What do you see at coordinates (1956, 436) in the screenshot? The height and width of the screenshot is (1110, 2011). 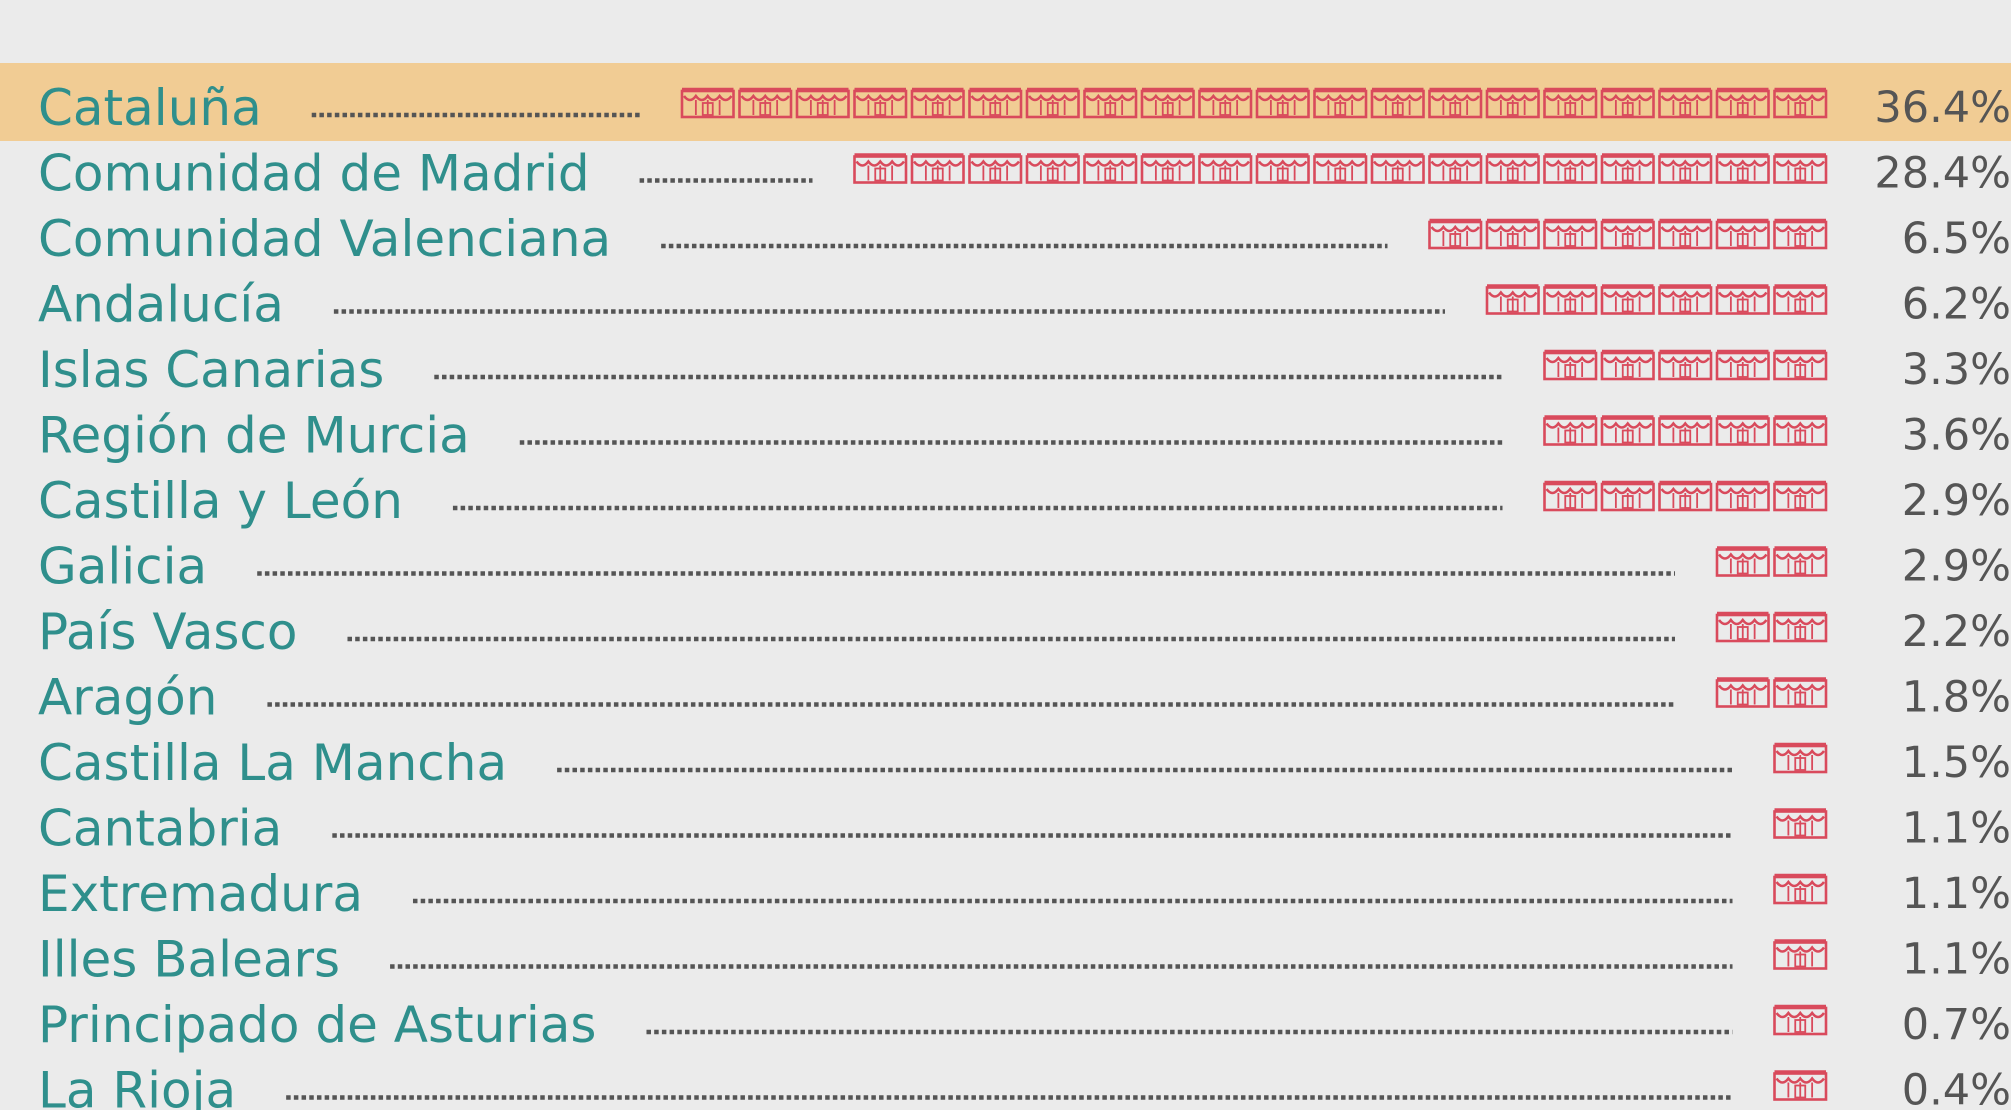 I see `value-label: 3.6%` at bounding box center [1956, 436].